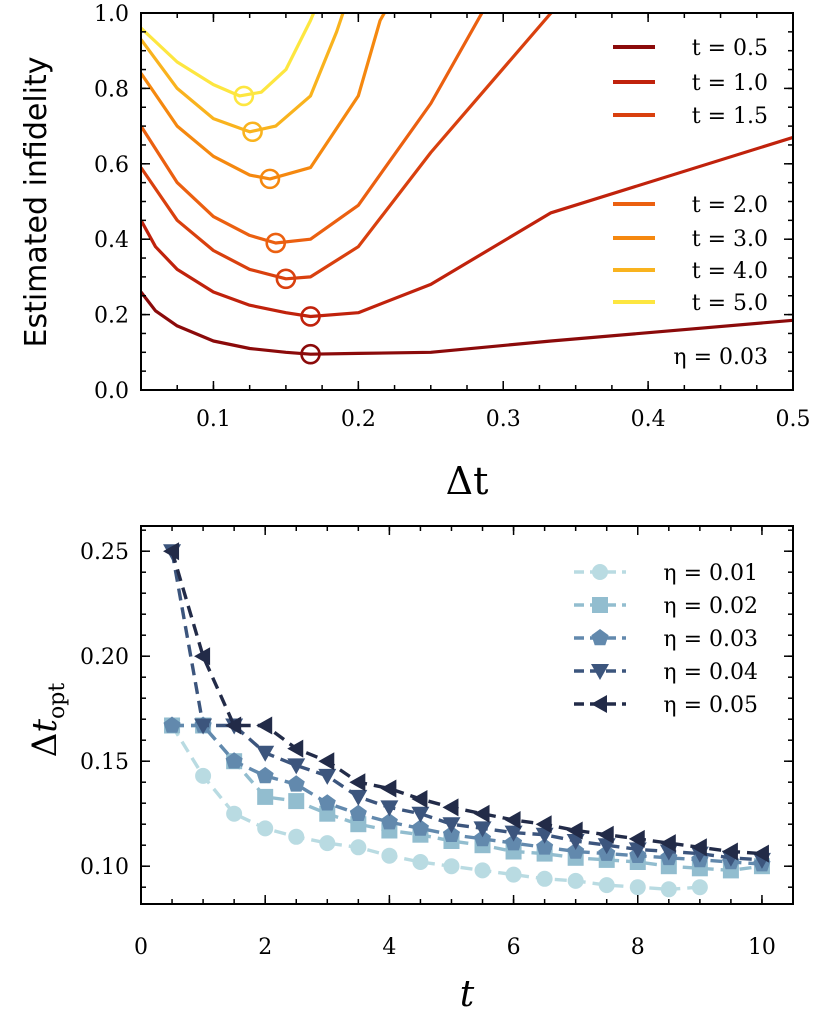 Image resolution: width=829 pixels, height=1023 pixels. What do you see at coordinates (514, 947) in the screenshot?
I see `bottom-xtick-label: 6` at bounding box center [514, 947].